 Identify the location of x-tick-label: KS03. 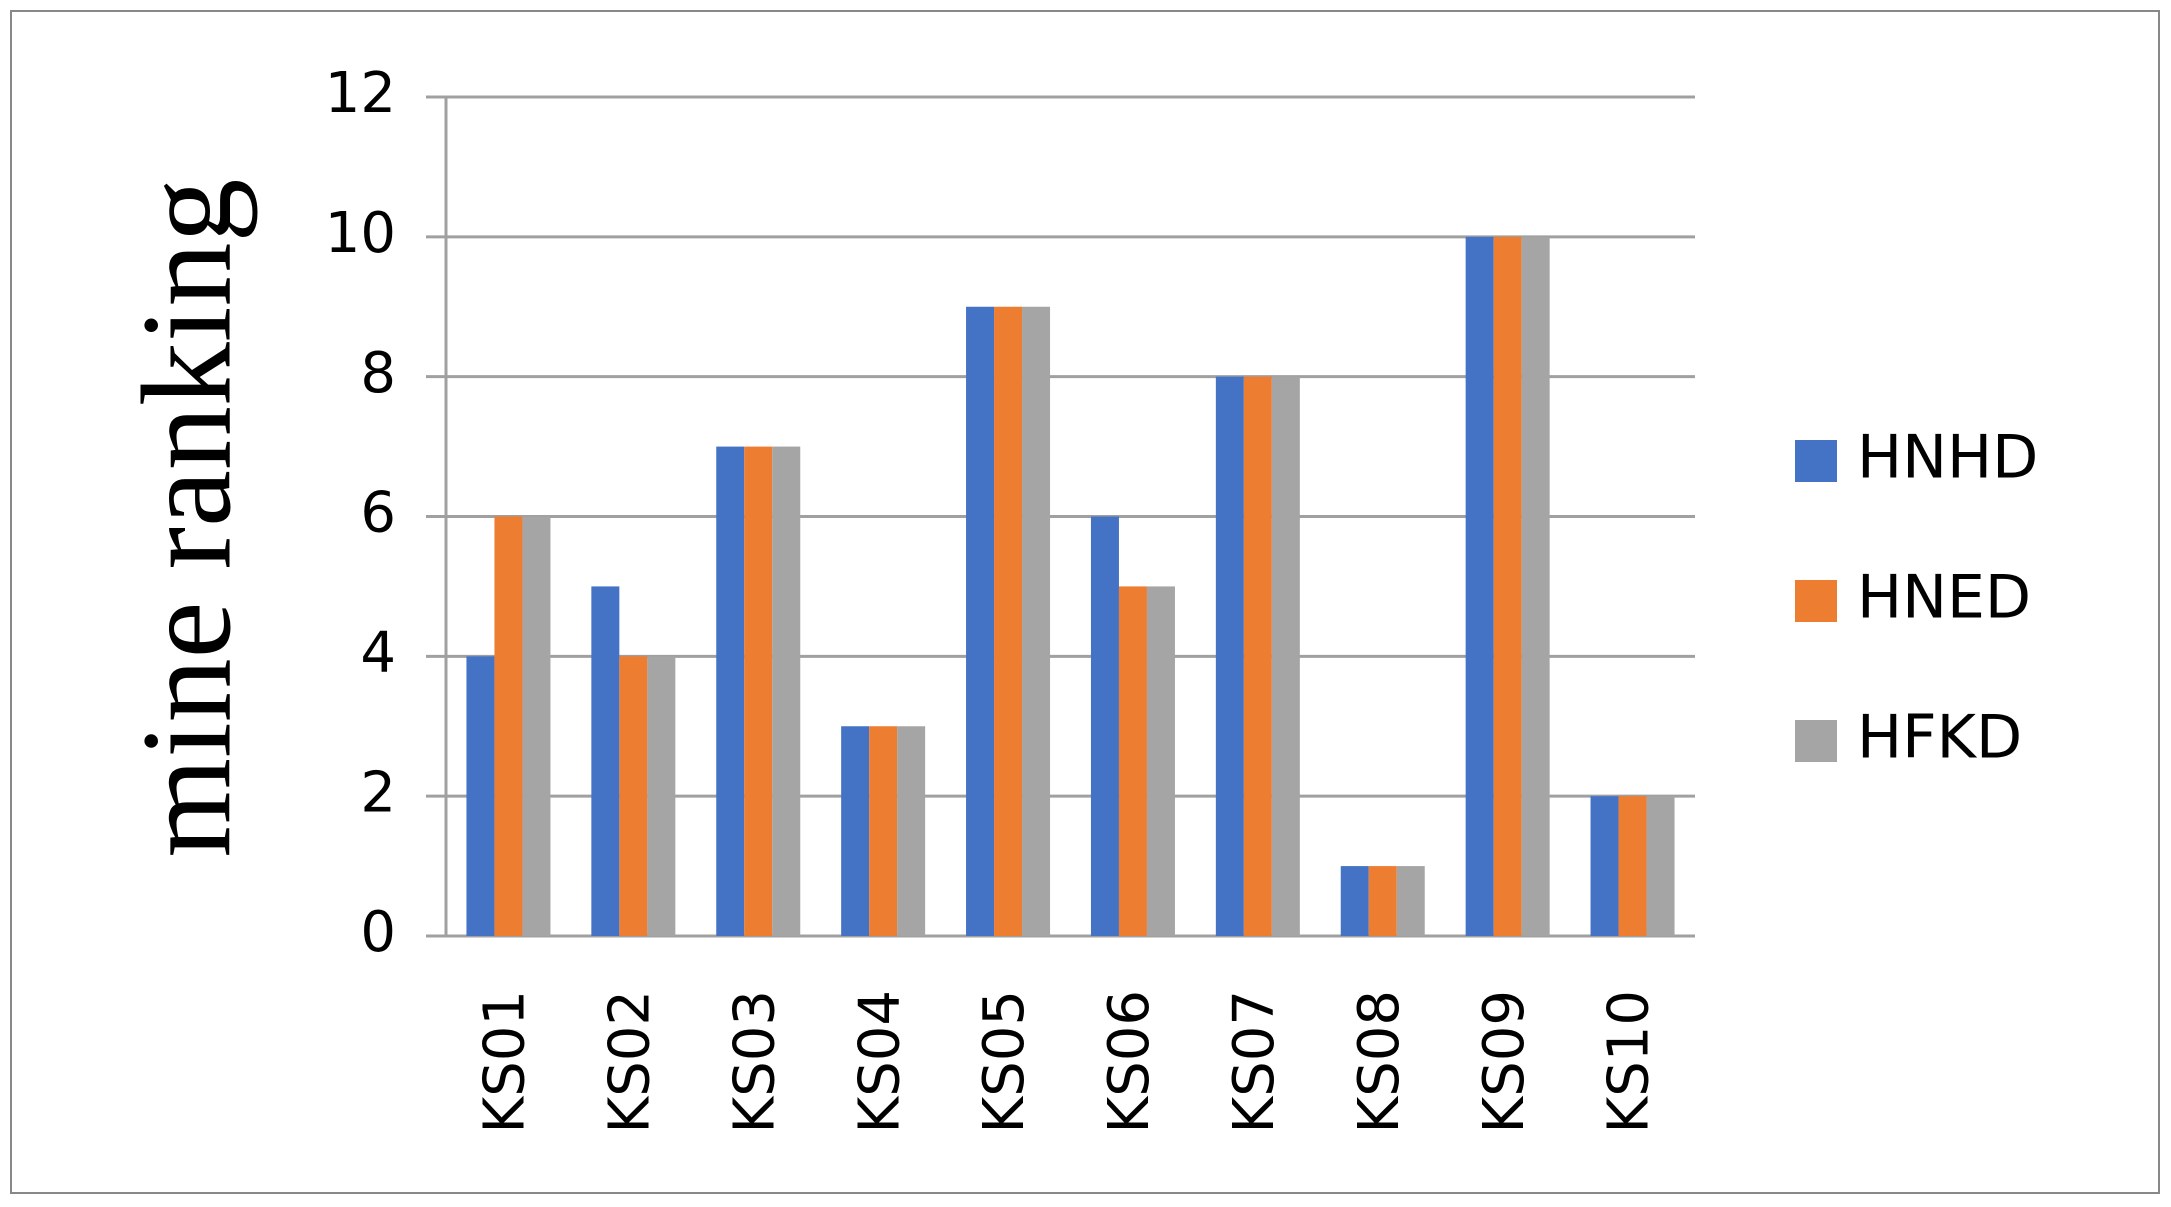
(754, 1062).